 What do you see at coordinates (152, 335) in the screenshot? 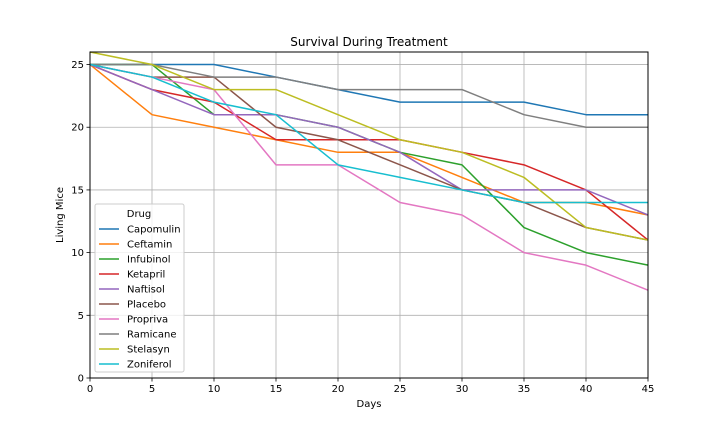
I see `legend-label: Ramicane` at bounding box center [152, 335].